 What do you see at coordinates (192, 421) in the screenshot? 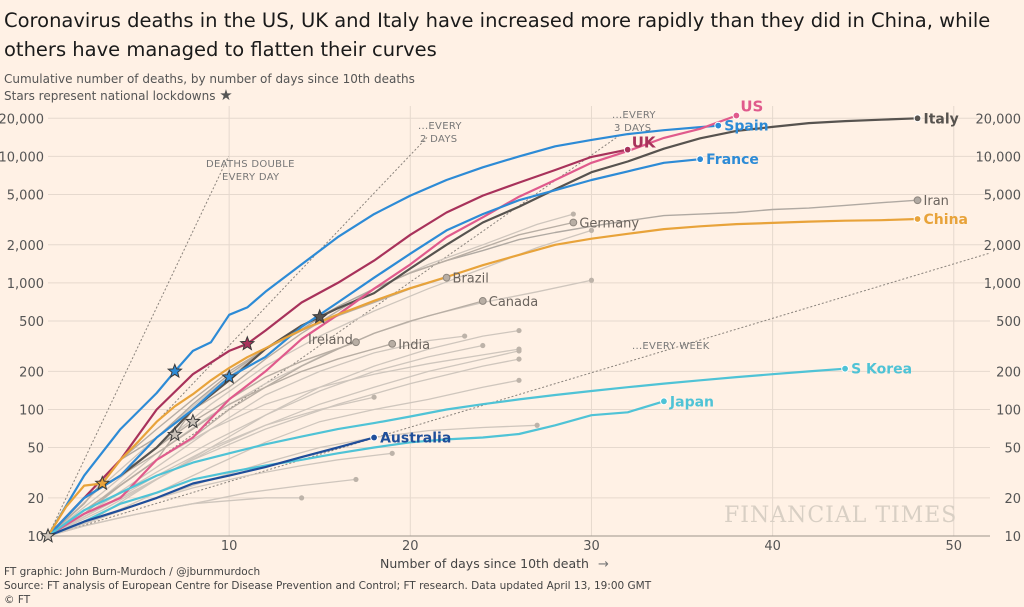
I see `lockdown-star-ireland` at bounding box center [192, 421].